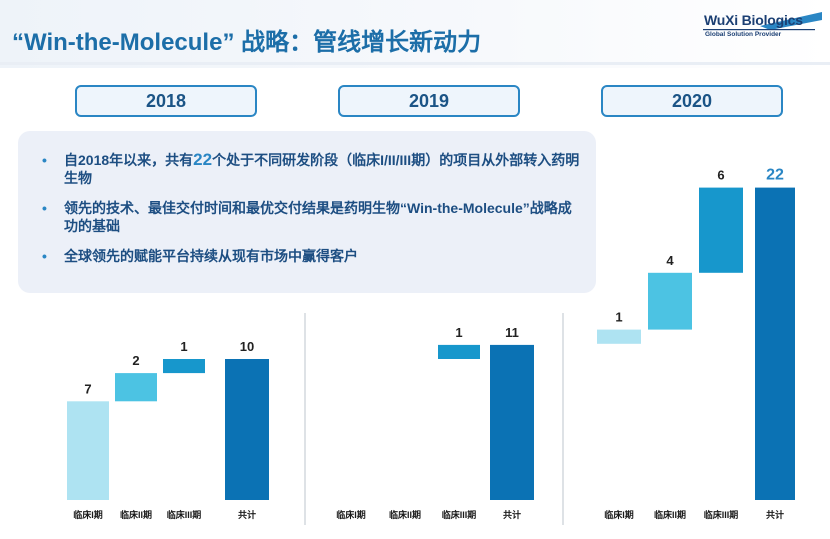  What do you see at coordinates (670, 260) in the screenshot?
I see `data-label-2020-1: 4` at bounding box center [670, 260].